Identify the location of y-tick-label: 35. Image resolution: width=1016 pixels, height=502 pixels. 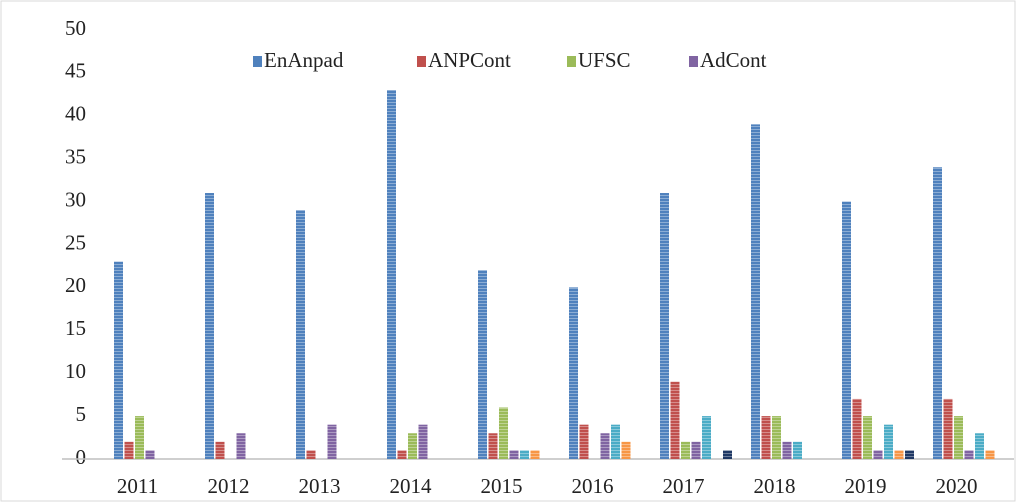
(75, 157).